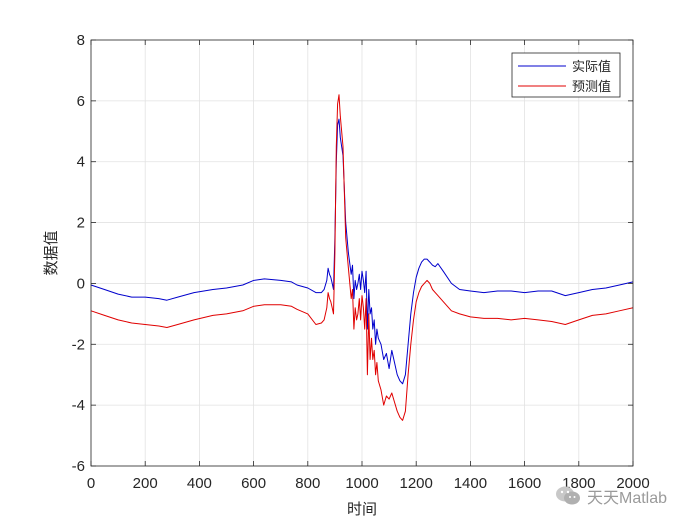  What do you see at coordinates (578, 483) in the screenshot?
I see `x-tick-label: 1800` at bounding box center [578, 483].